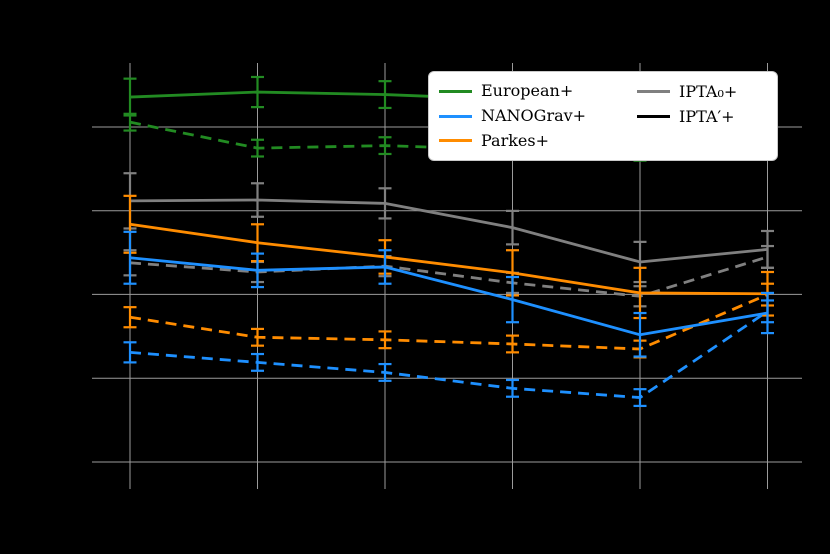 This screenshot has height=554, width=830. I want to click on legend-label-parkes: Parkes+, so click(515, 140).